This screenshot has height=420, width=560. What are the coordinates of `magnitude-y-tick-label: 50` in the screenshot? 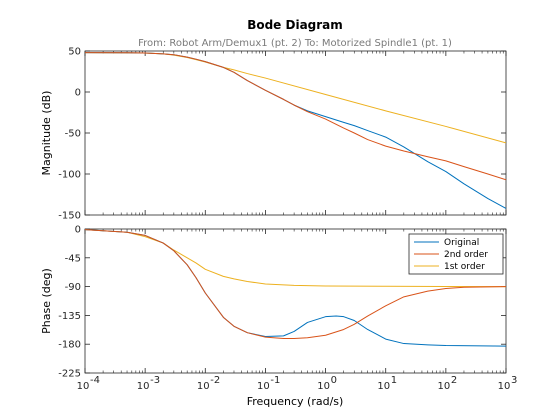 It's located at (74, 52).